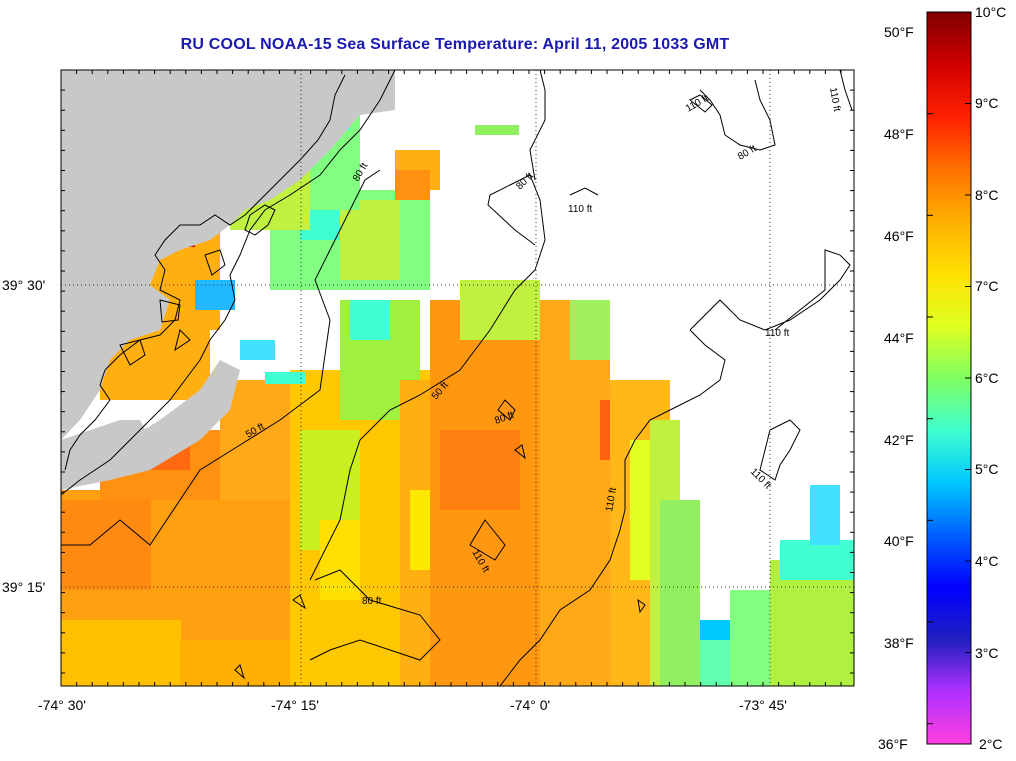 This screenshot has width=1016, height=761. Describe the element at coordinates (372, 601) in the screenshot. I see `contour-label: 80 ft` at that location.